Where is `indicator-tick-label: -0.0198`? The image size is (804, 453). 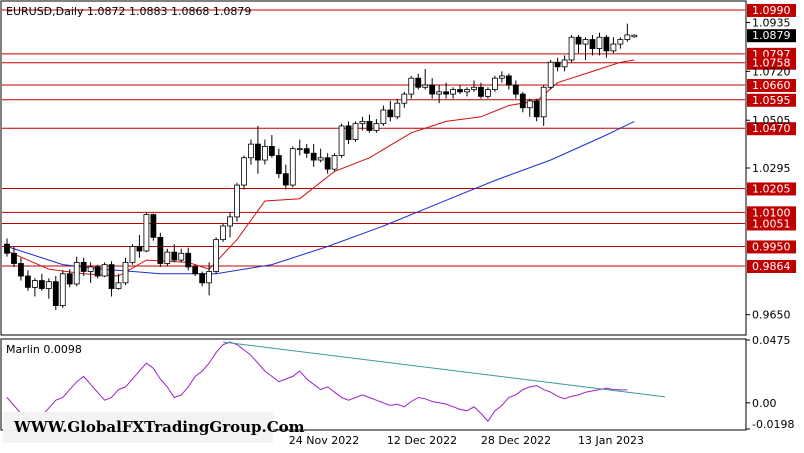
indicator-tick-label: -0.0198 is located at coordinates (773, 424).